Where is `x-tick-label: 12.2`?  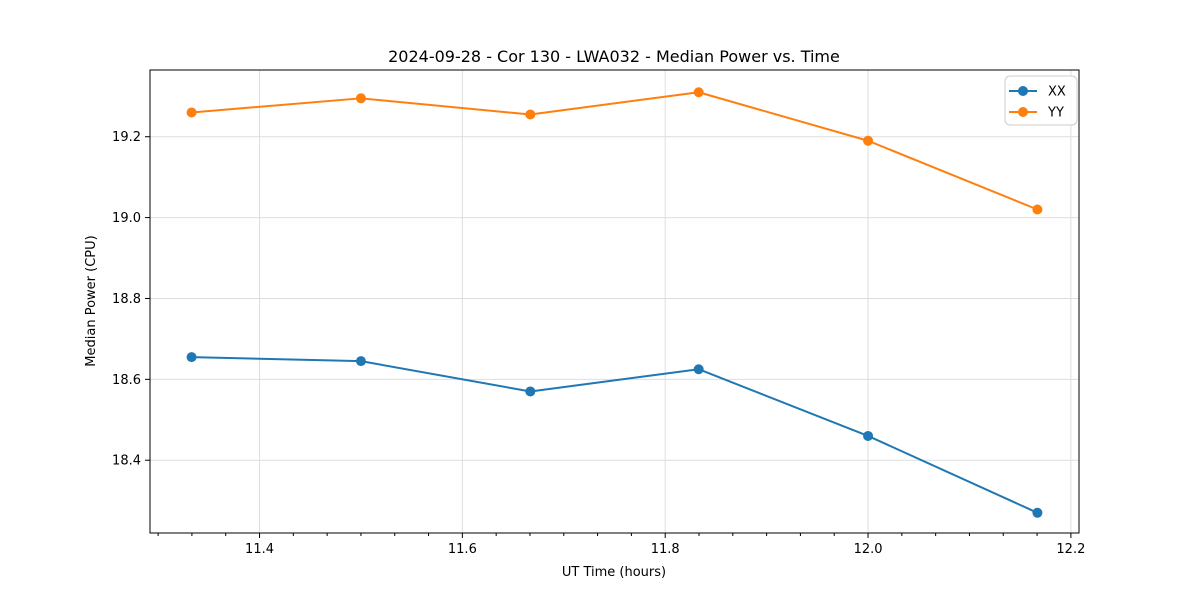 x-tick-label: 12.2 is located at coordinates (1070, 549).